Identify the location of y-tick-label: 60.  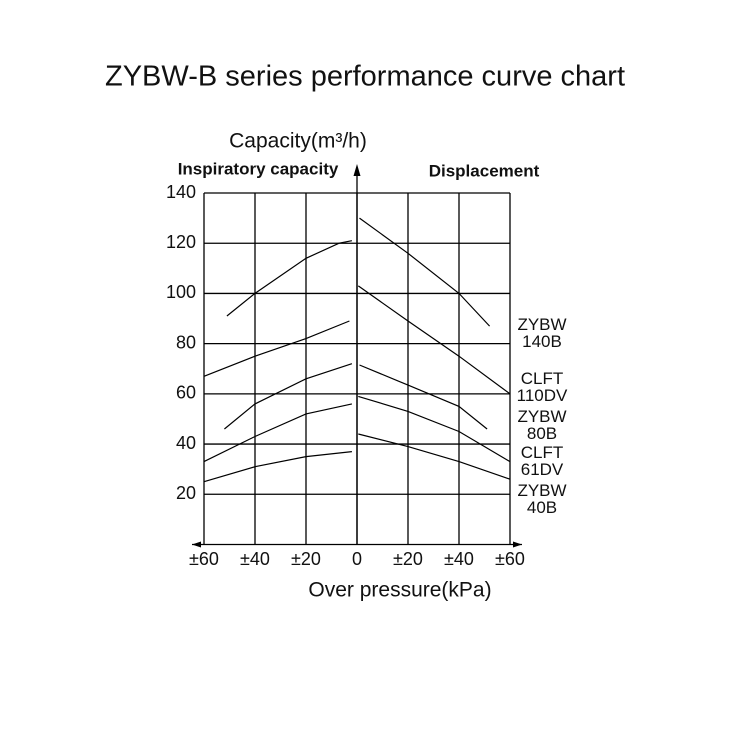
(186, 393).